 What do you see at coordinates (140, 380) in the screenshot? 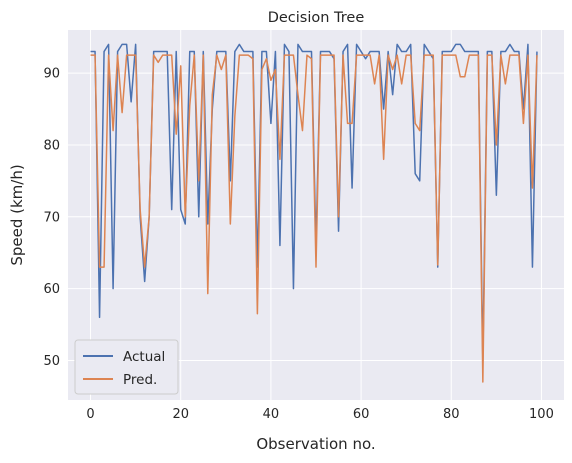
I see `legend-label-pred: Pred.` at bounding box center [140, 380].